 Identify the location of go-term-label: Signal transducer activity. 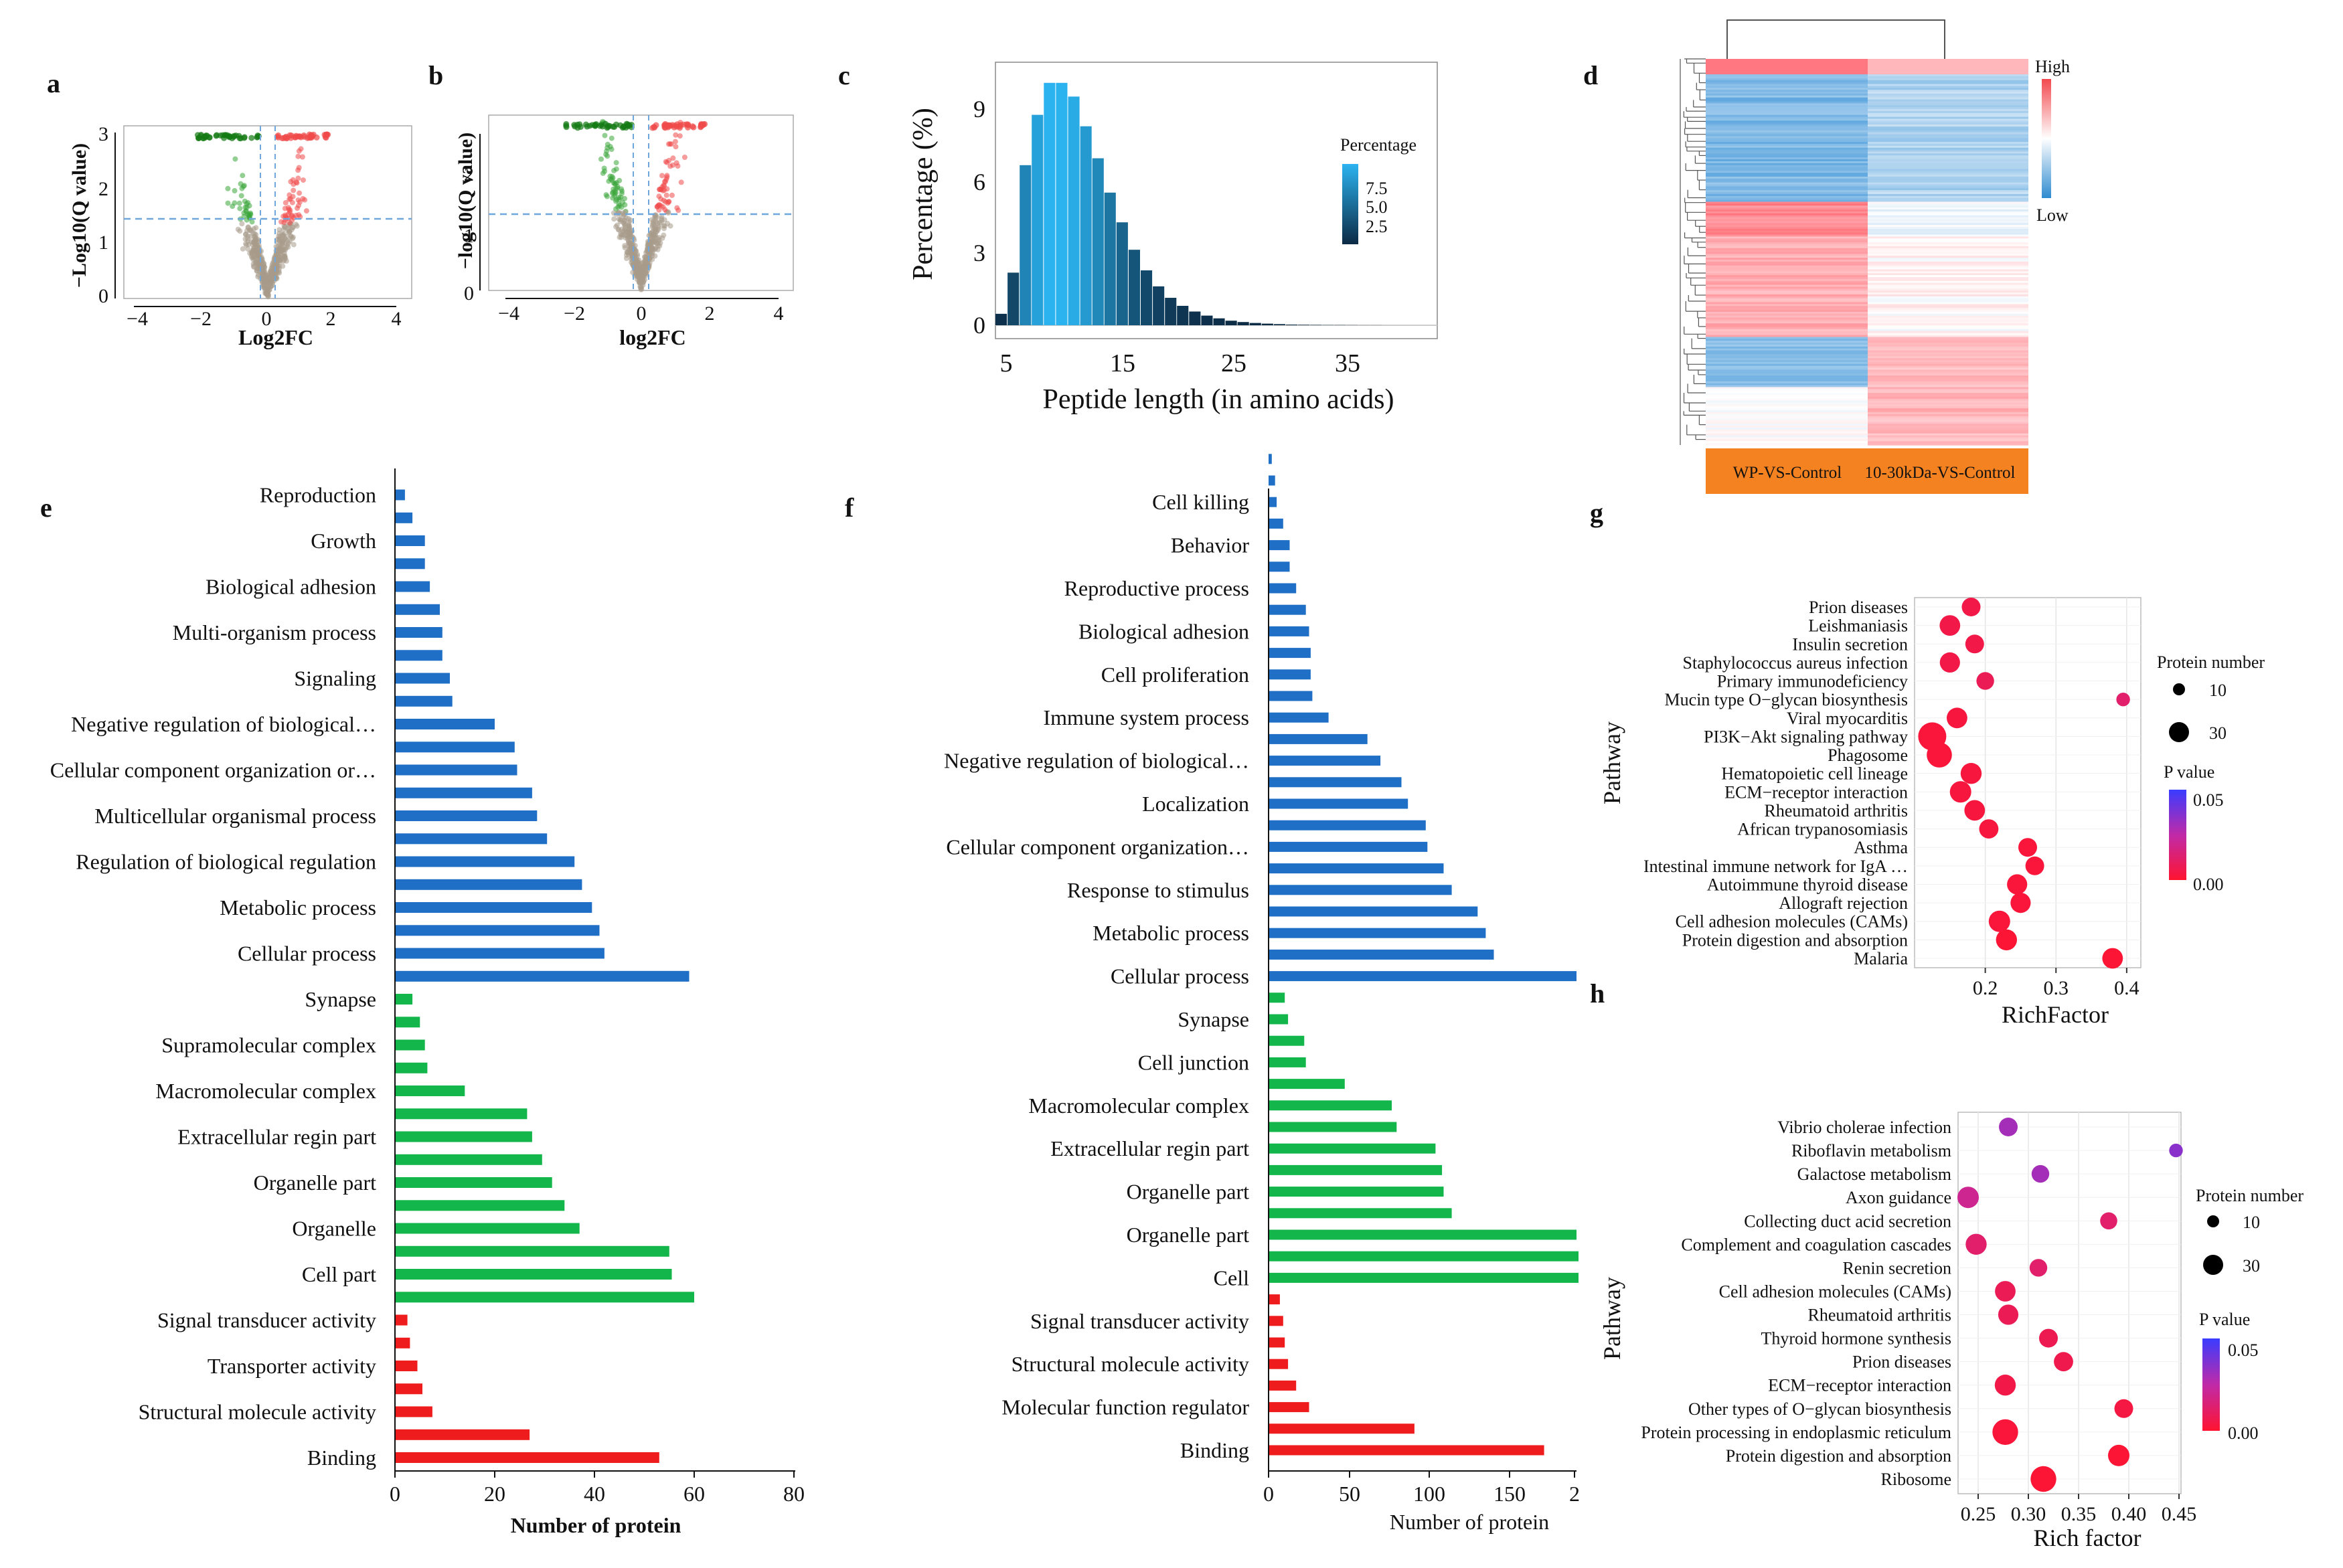
(267, 1320).